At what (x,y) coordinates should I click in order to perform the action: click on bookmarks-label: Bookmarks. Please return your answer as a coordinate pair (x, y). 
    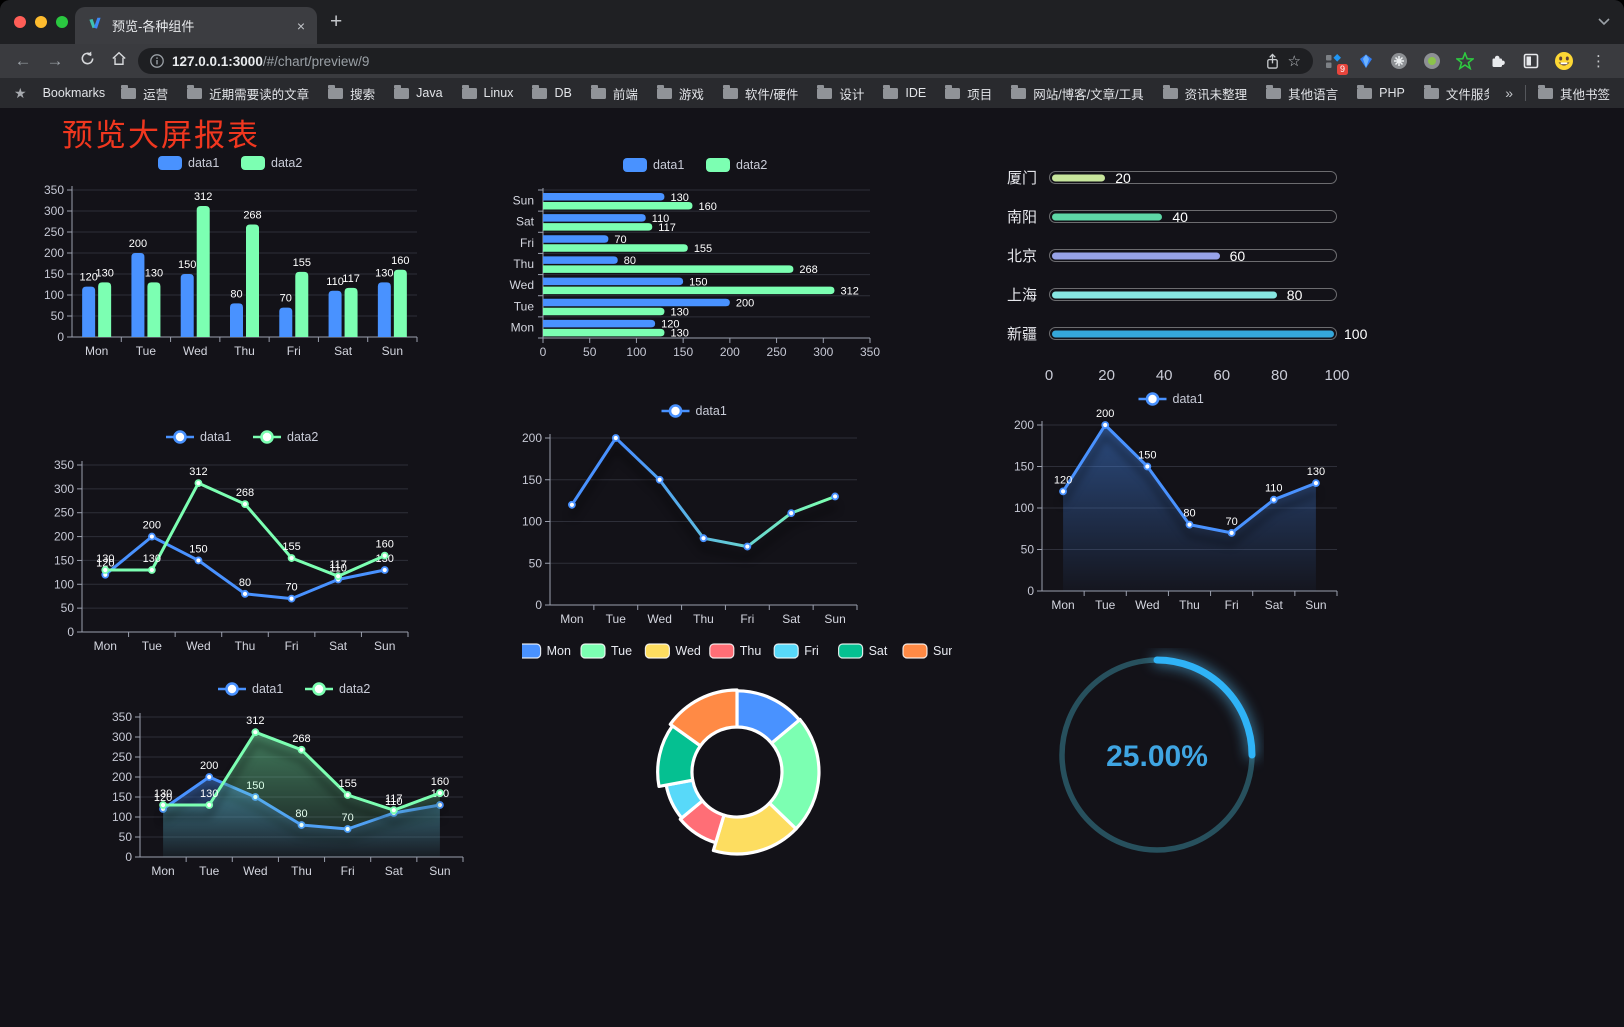
    Looking at the image, I should click on (74, 93).